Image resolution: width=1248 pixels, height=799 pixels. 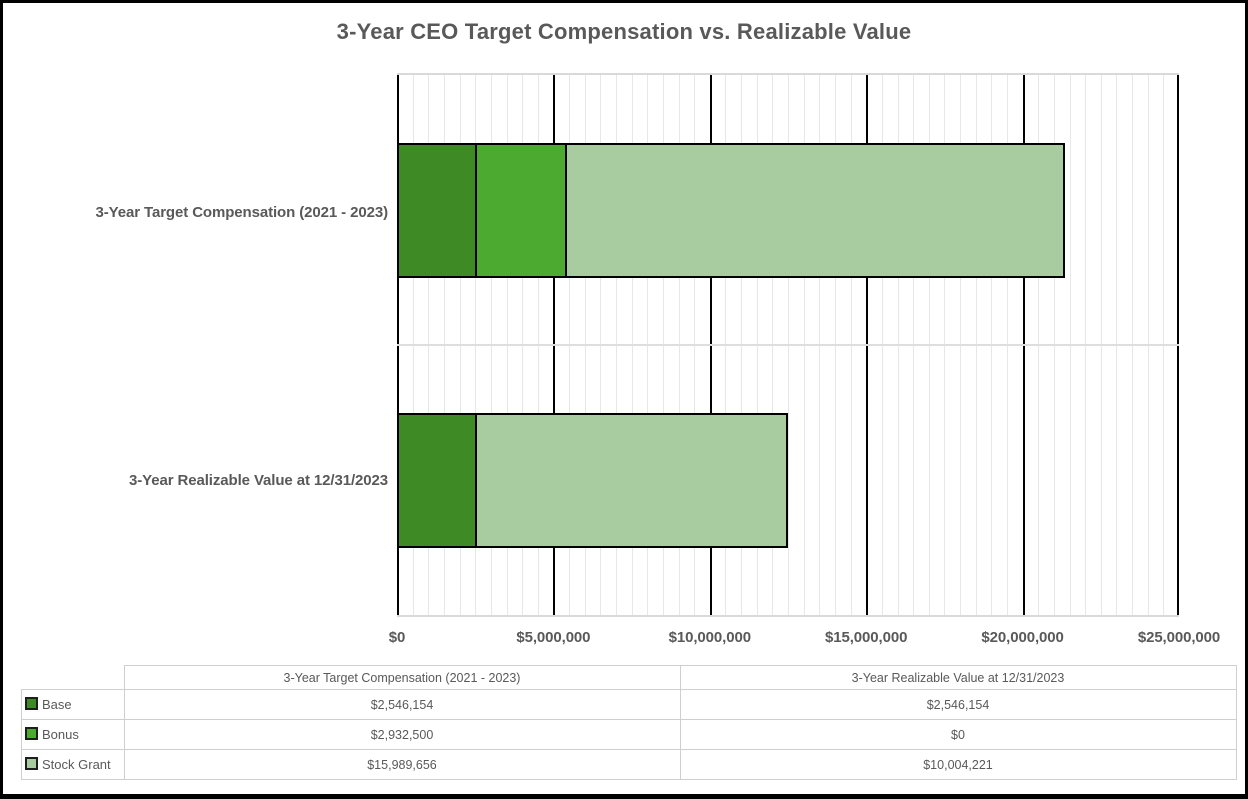 I want to click on x-tick-label: $10,000,000, so click(x=709, y=637).